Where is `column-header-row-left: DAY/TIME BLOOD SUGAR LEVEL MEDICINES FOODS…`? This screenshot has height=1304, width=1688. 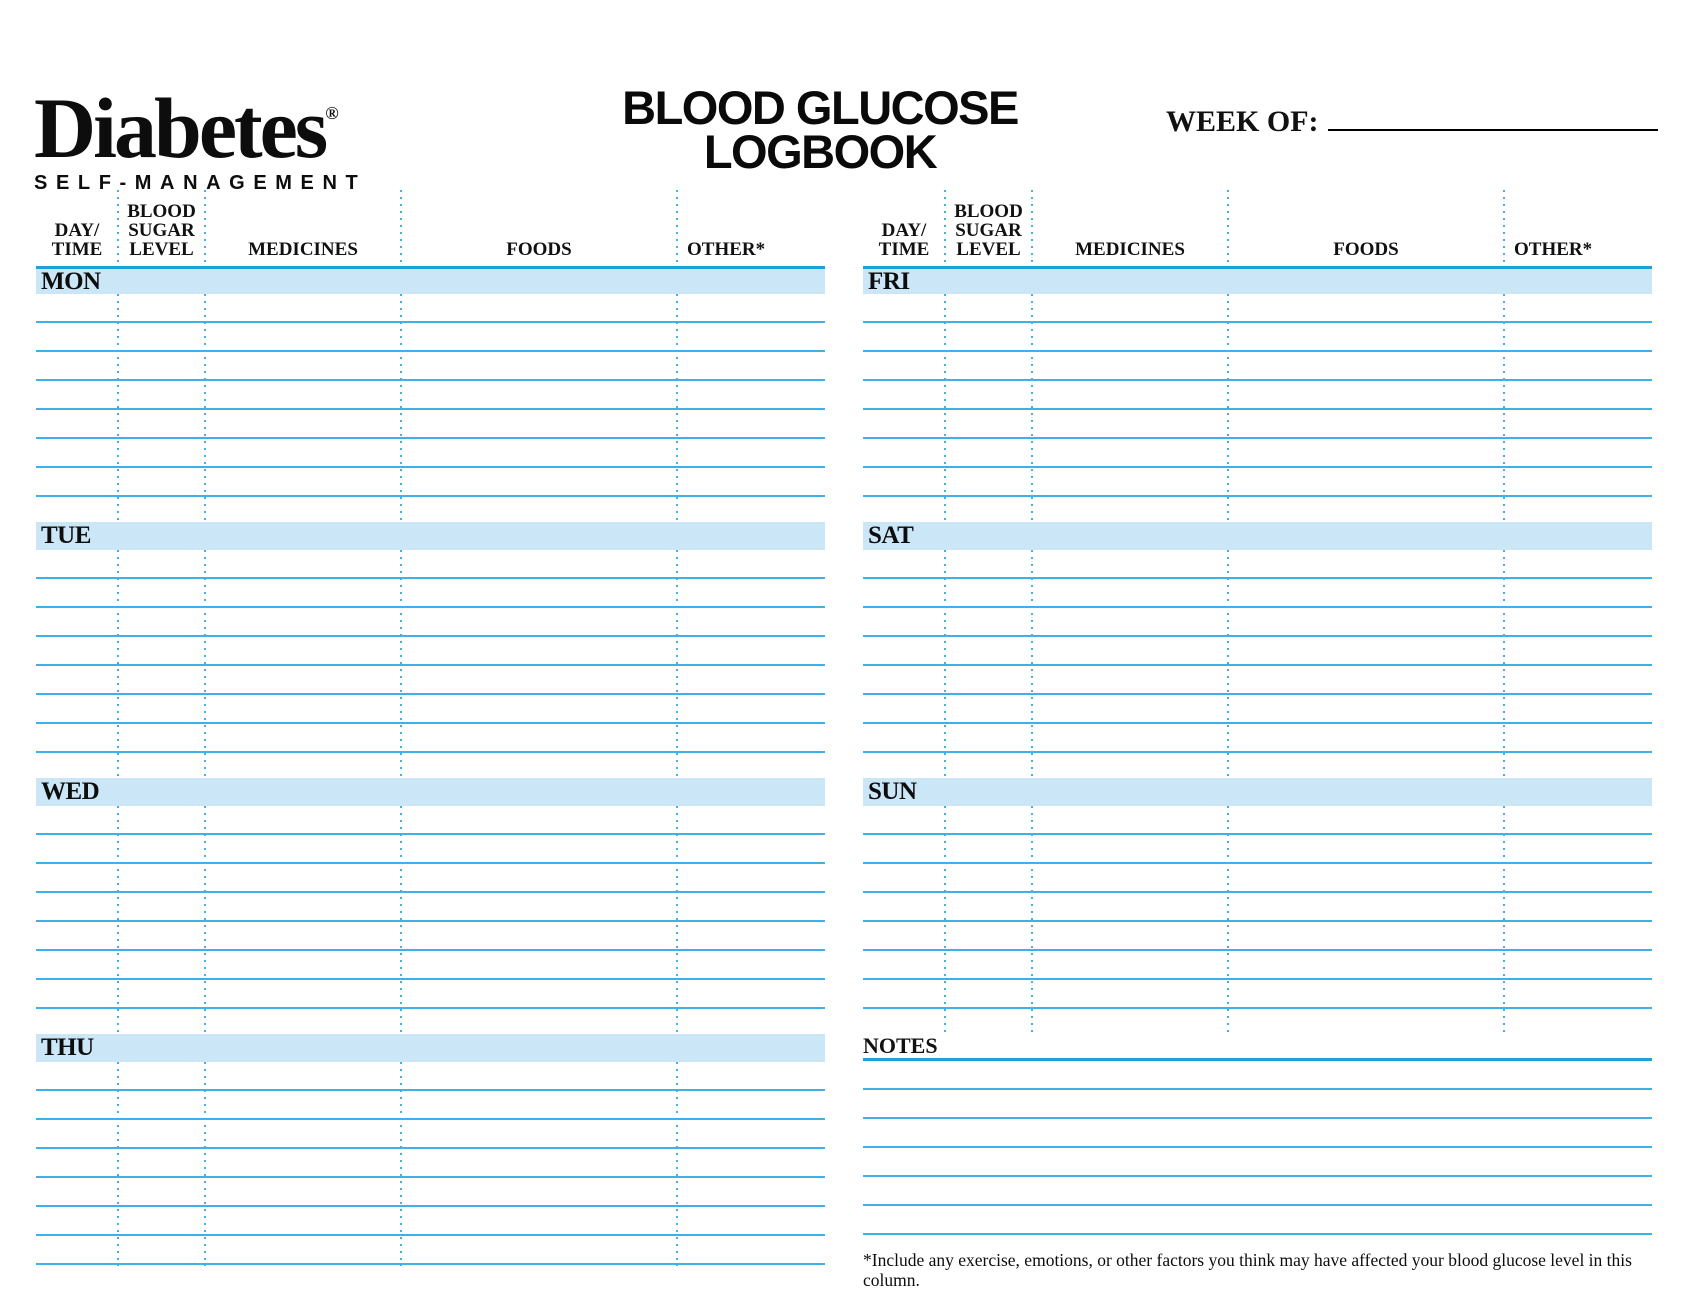
column-header-row-left: DAY/TIME BLOOD SUGAR LEVEL MEDICINES FOODS… is located at coordinates (430, 227).